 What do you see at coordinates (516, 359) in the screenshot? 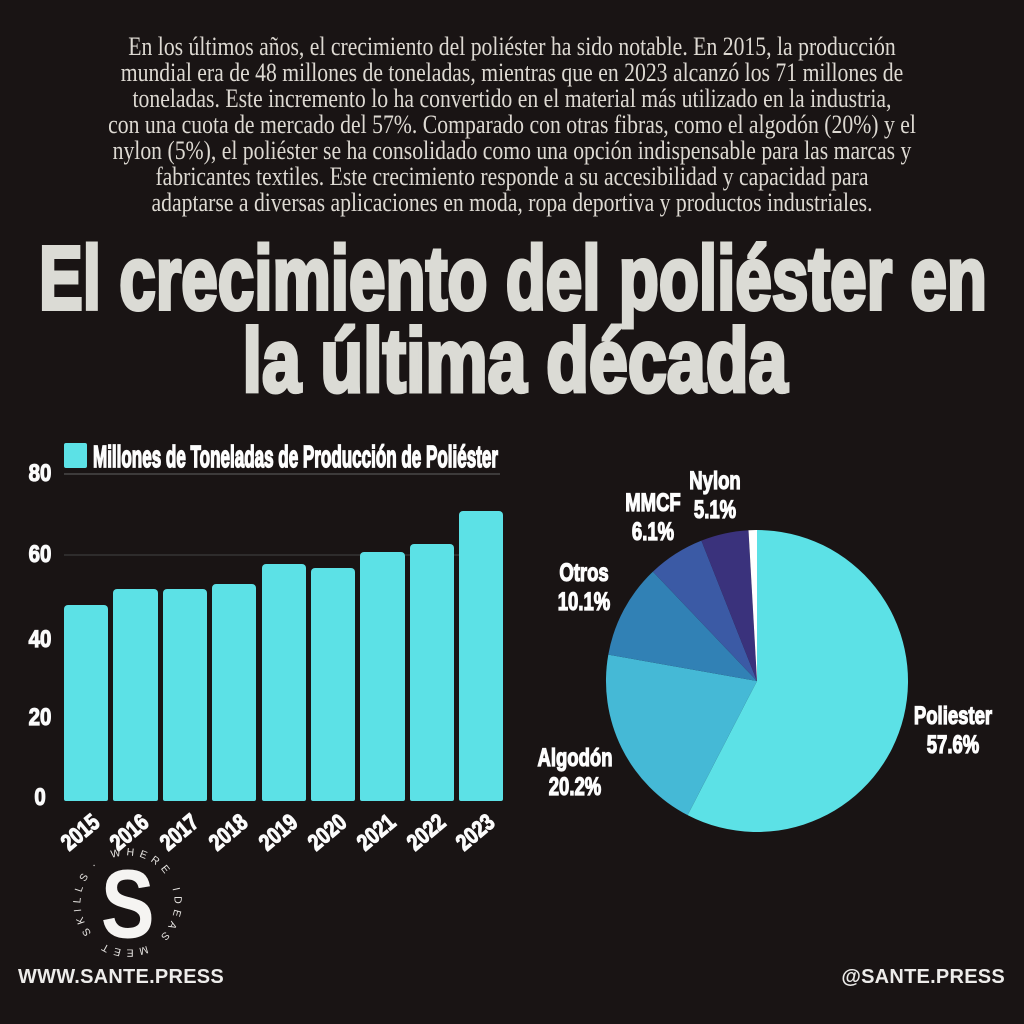
I see `svg-text: la última década` at bounding box center [516, 359].